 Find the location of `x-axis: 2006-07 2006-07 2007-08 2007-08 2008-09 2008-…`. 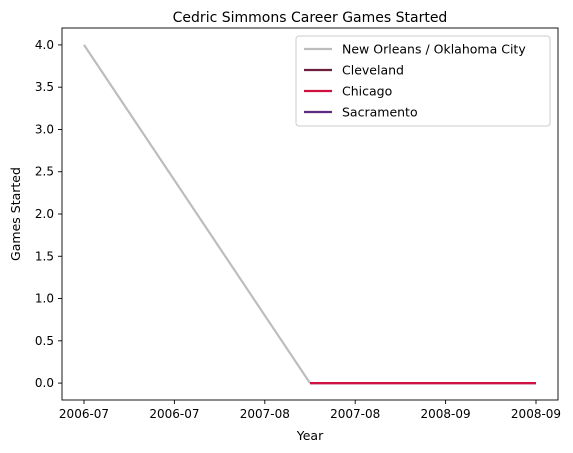

x-axis: 2006-07 2006-07 2007-08 2007-08 2008-09 2008-… is located at coordinates (310, 410).